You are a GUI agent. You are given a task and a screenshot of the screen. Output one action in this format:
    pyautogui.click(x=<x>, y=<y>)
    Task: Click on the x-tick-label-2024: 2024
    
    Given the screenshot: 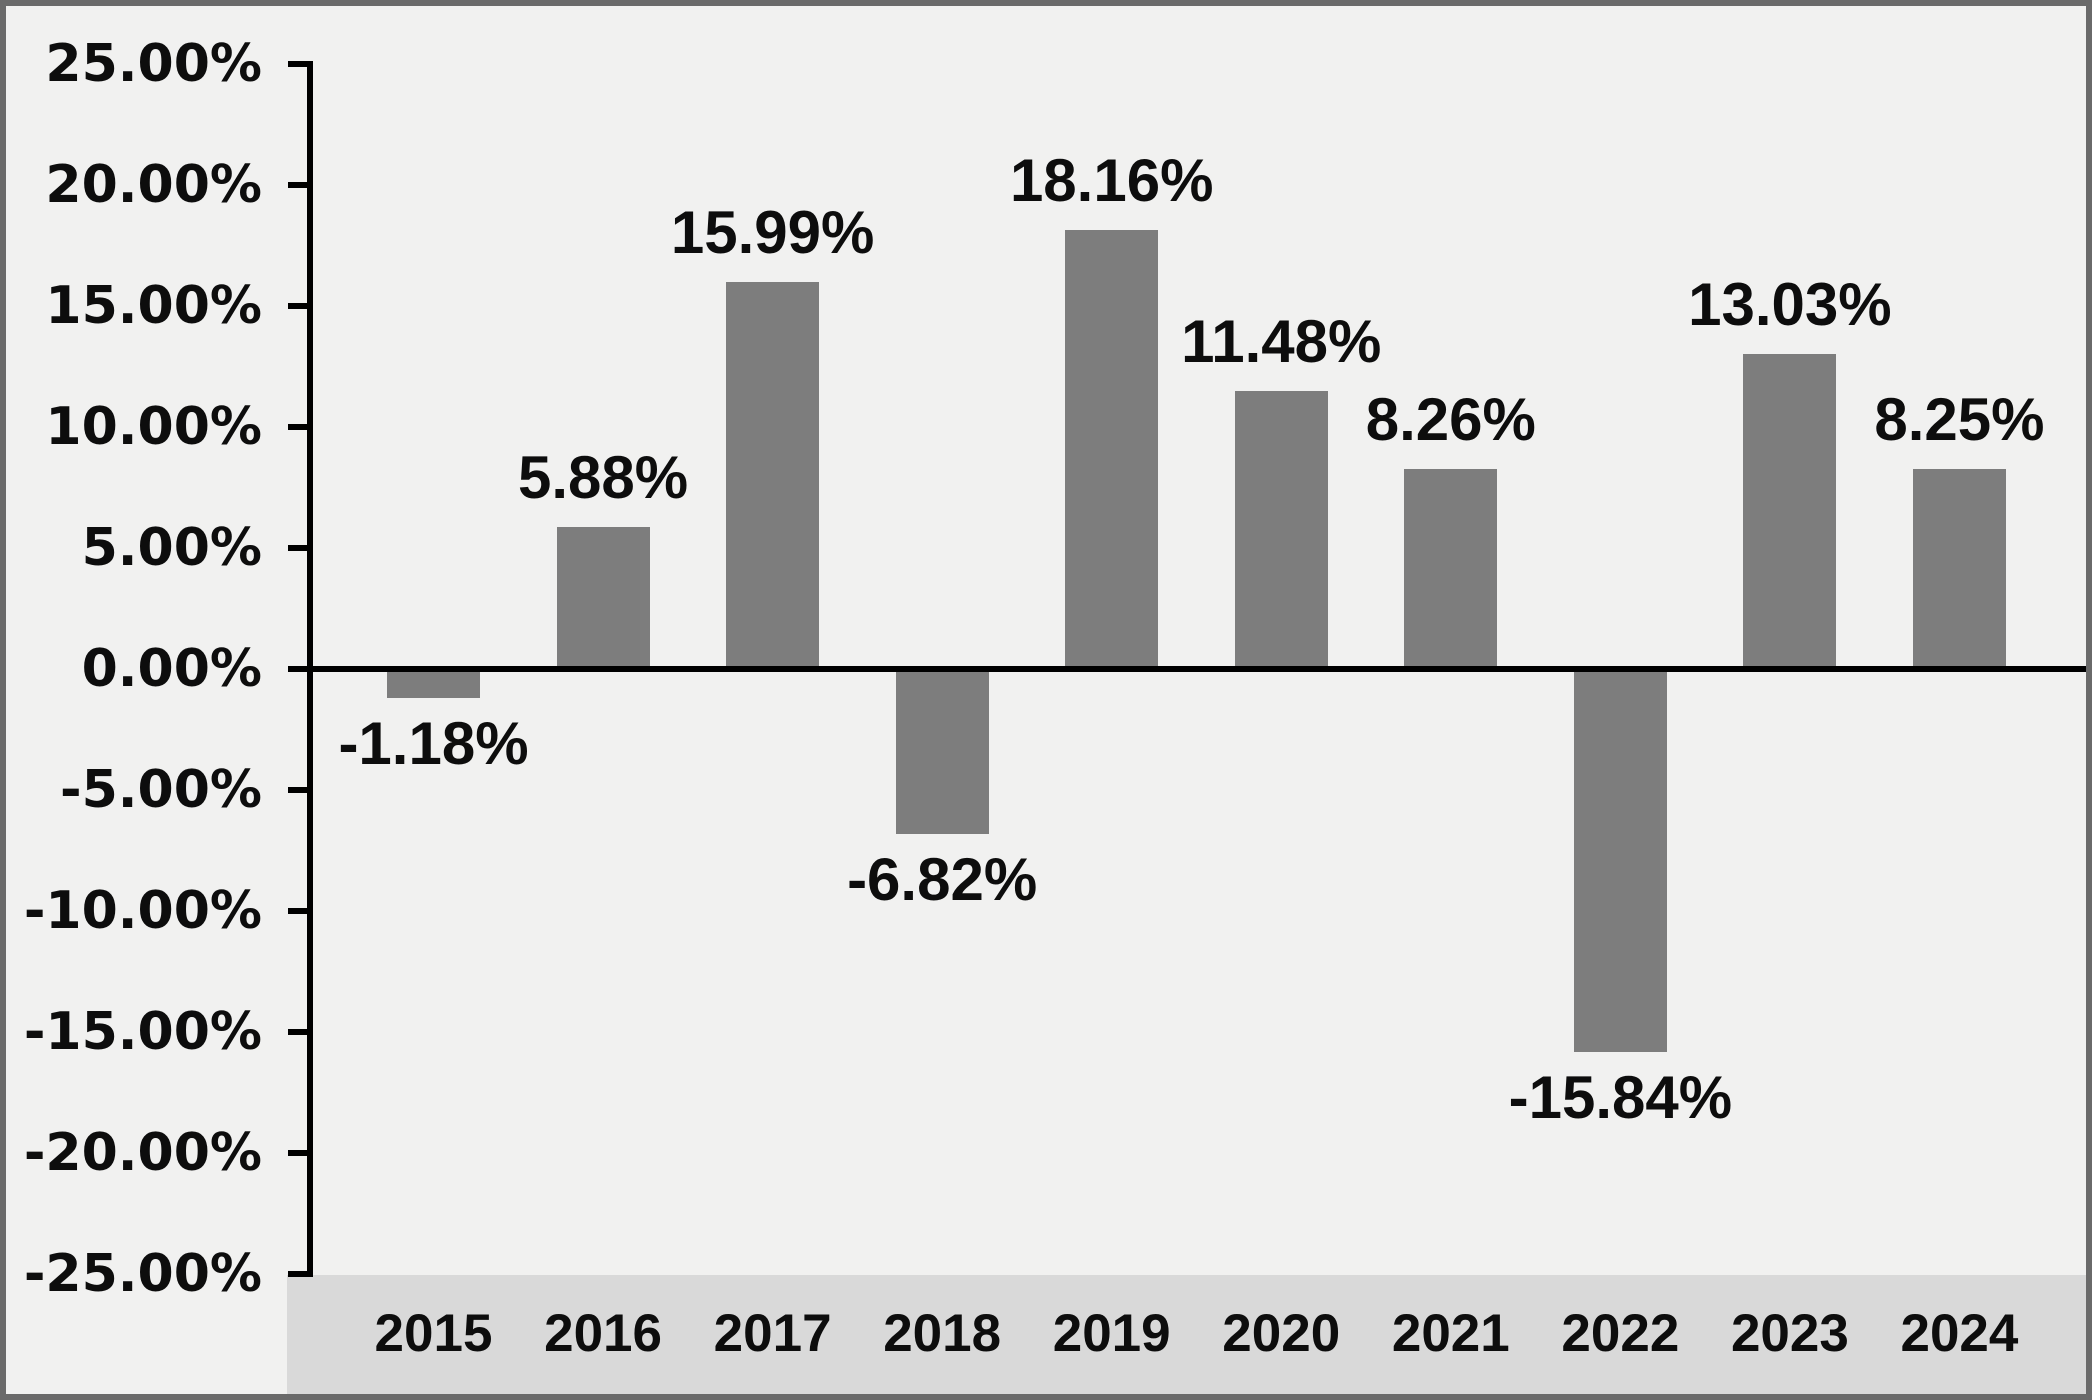 What is the action you would take?
    pyautogui.click(x=1959, y=1333)
    